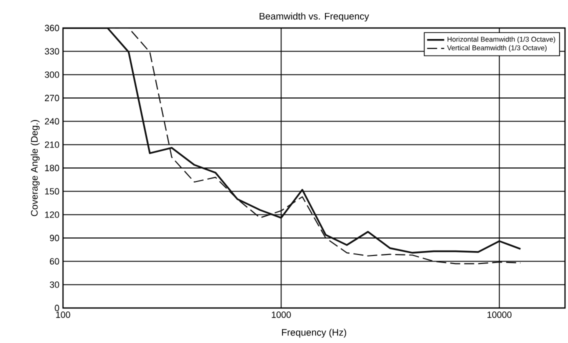  What do you see at coordinates (52, 98) in the screenshot?
I see `y-tick-label: 270` at bounding box center [52, 98].